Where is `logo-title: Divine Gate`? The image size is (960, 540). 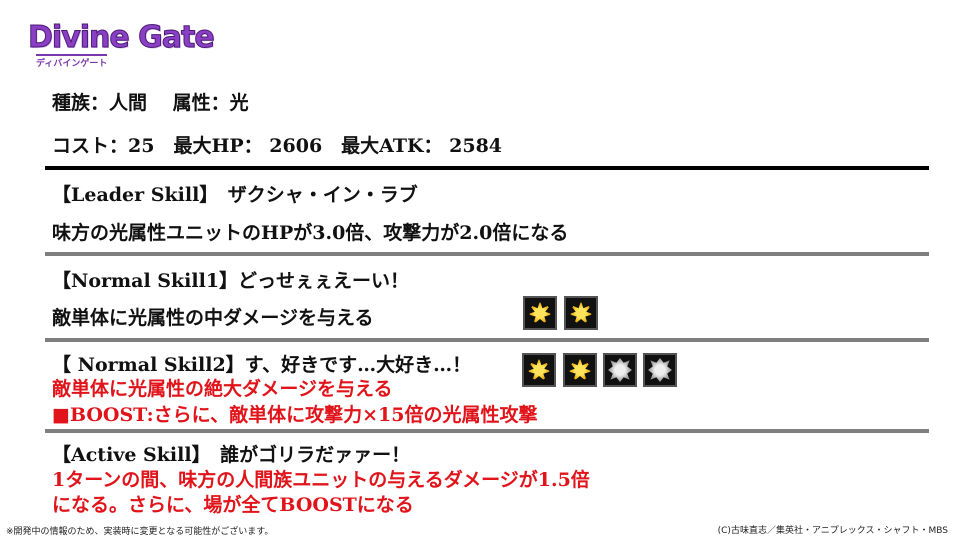 logo-title: Divine Gate is located at coordinates (122, 38).